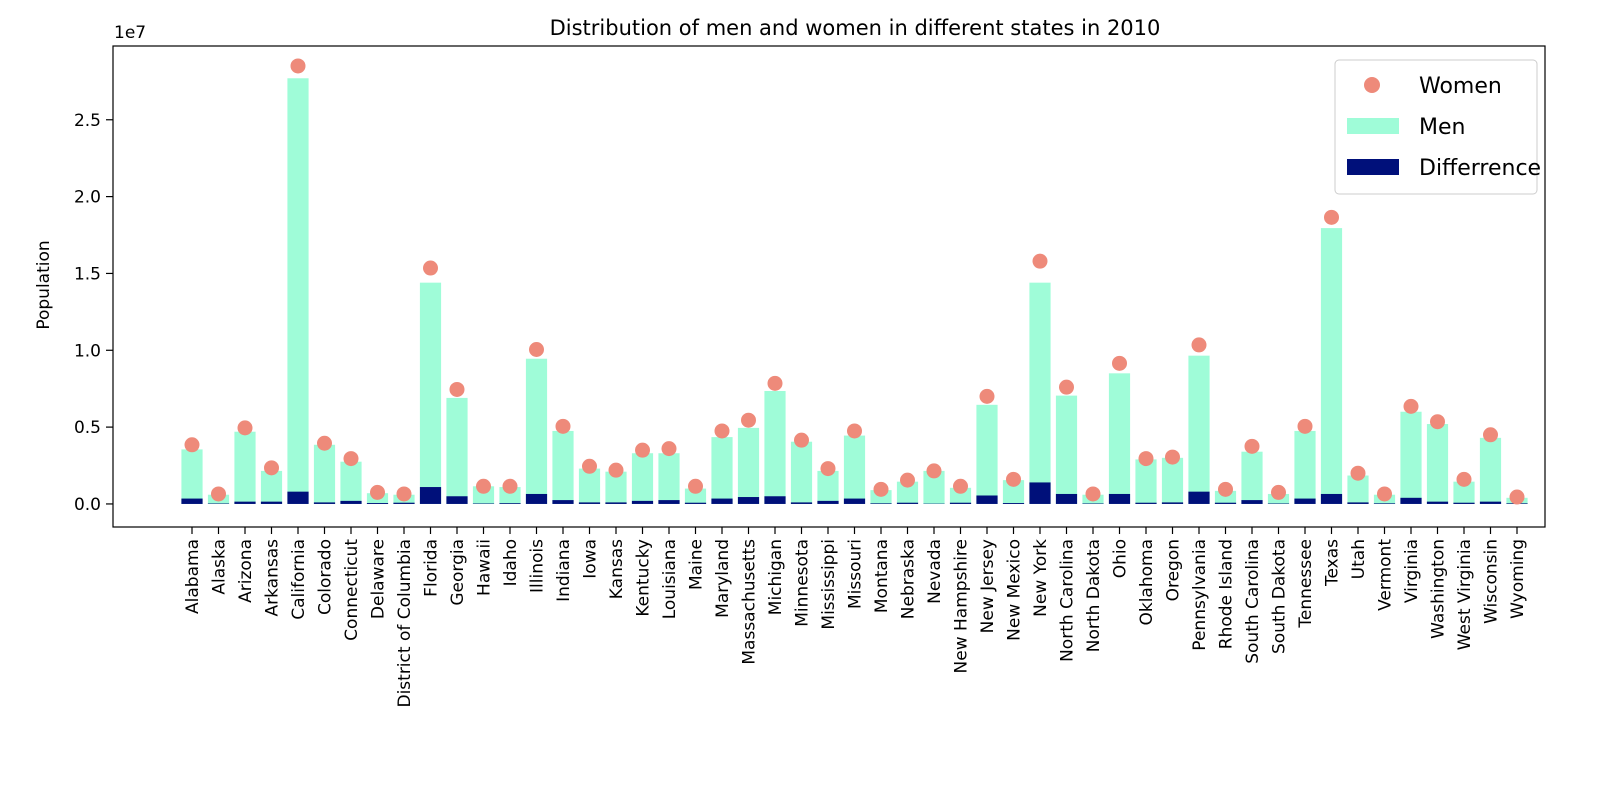 The width and height of the screenshot is (1610, 794). Describe the element at coordinates (87, 198) in the screenshot. I see `y-tick-label: 2.0` at that location.